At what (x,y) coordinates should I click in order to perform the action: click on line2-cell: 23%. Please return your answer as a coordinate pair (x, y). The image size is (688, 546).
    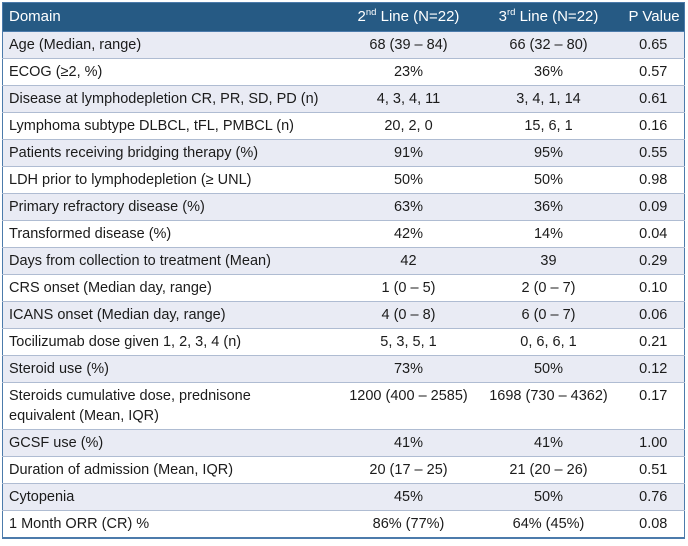
    Looking at the image, I should click on (408, 72).